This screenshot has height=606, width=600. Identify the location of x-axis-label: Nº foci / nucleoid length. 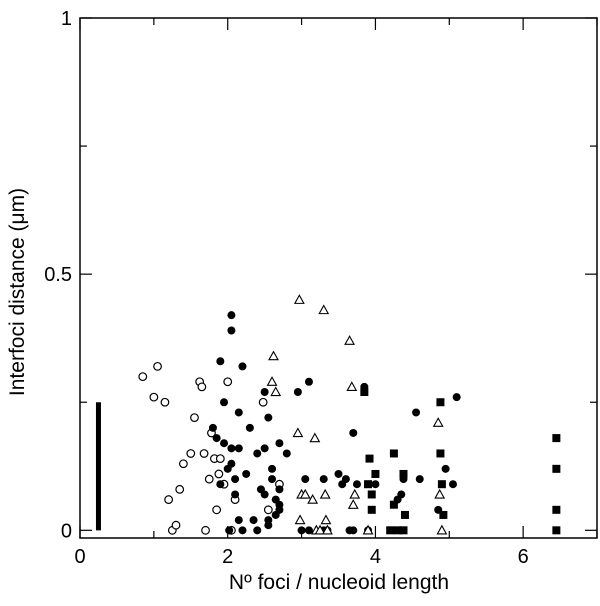
(339, 582).